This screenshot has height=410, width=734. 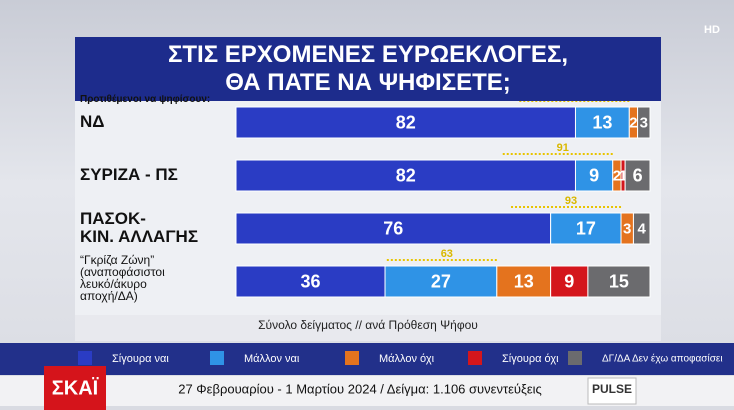 I want to click on footnote: Σύνολο δείγματος // ανά Πρόθεση Ψήφου, so click(x=368, y=325).